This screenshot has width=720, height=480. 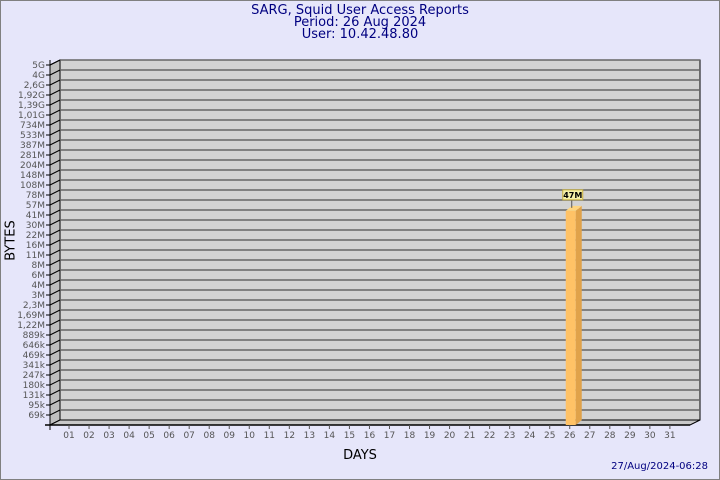 I want to click on y-tick-label: 341k, so click(x=34, y=366).